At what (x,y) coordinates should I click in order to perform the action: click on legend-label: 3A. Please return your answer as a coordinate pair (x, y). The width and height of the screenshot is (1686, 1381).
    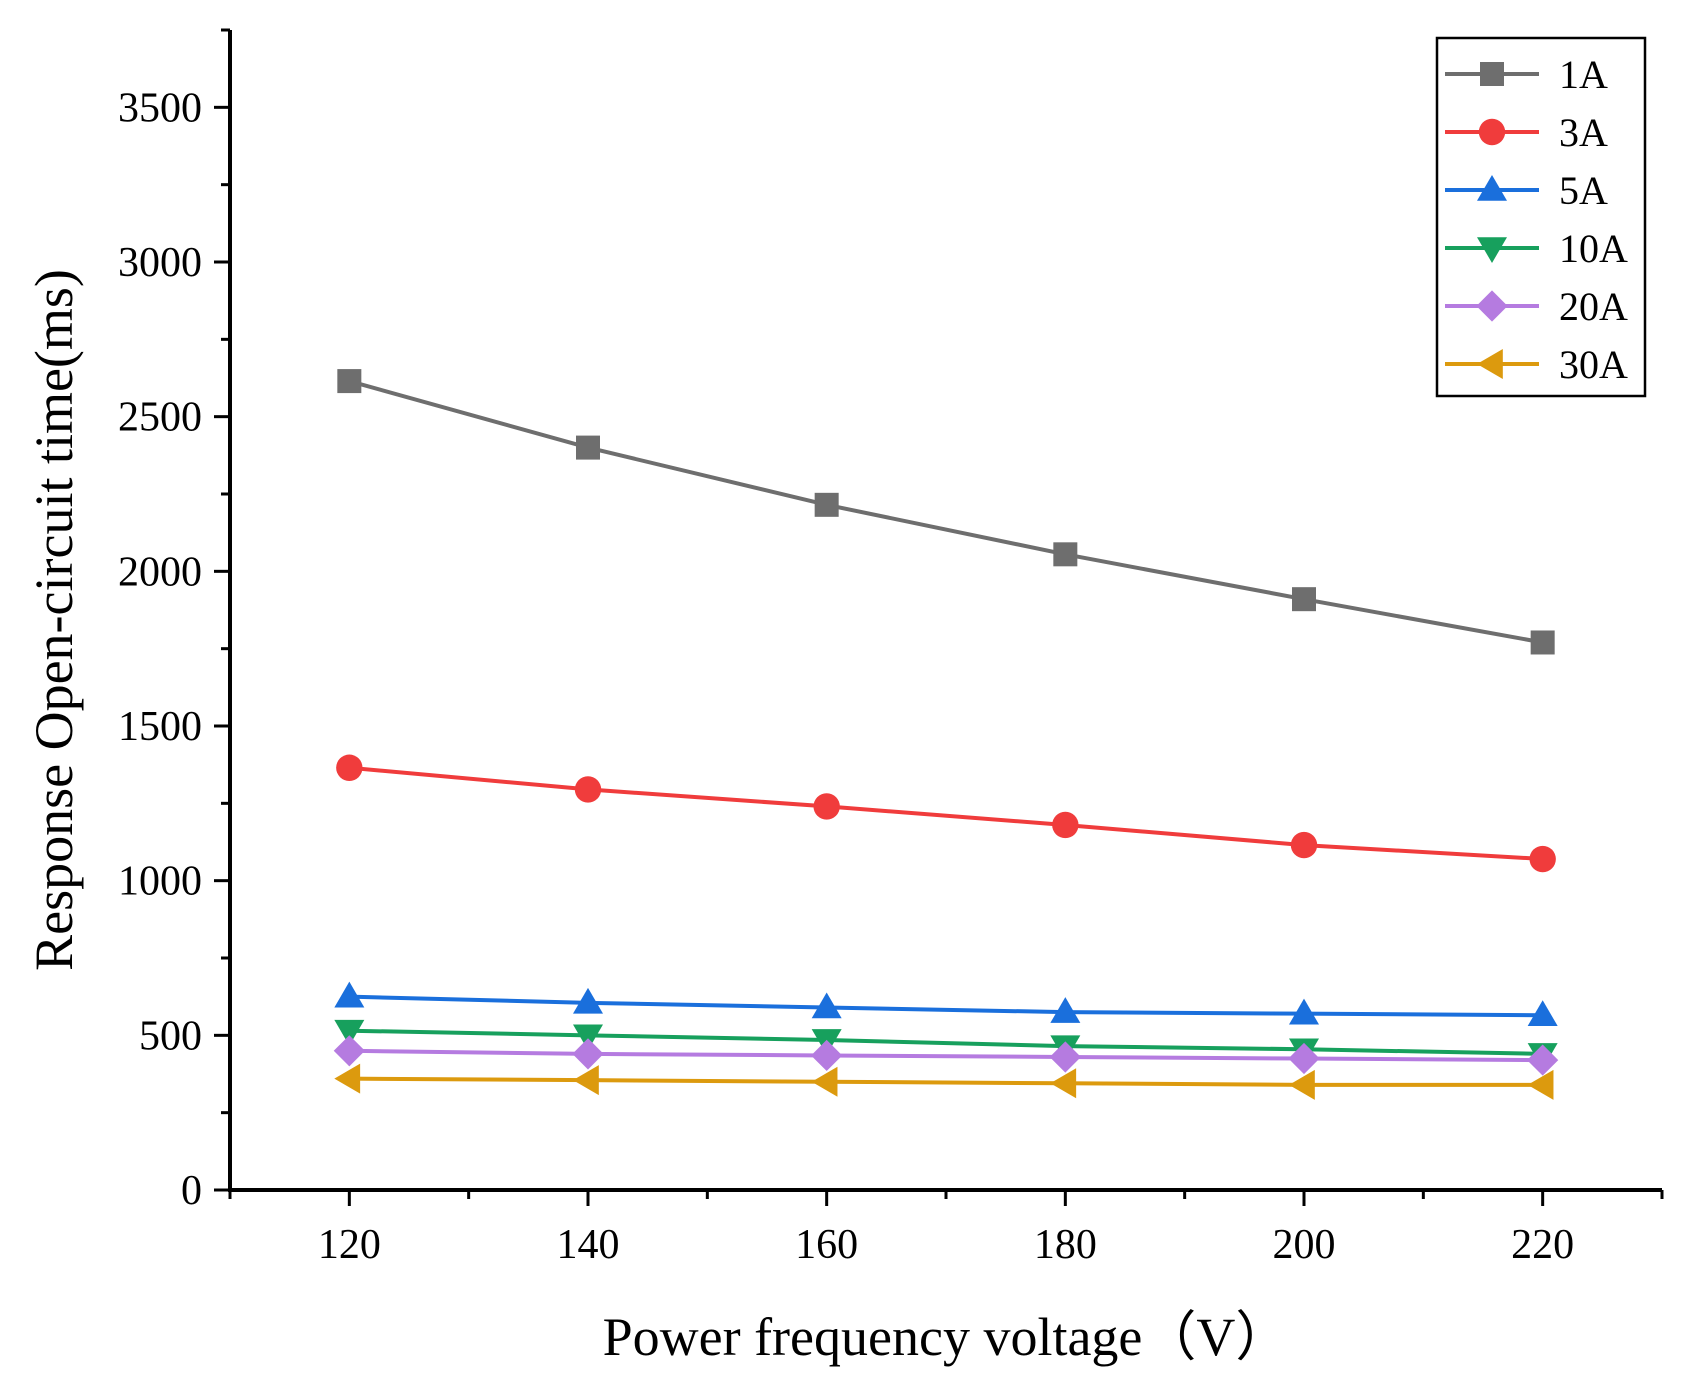
    Looking at the image, I should click on (1583, 132).